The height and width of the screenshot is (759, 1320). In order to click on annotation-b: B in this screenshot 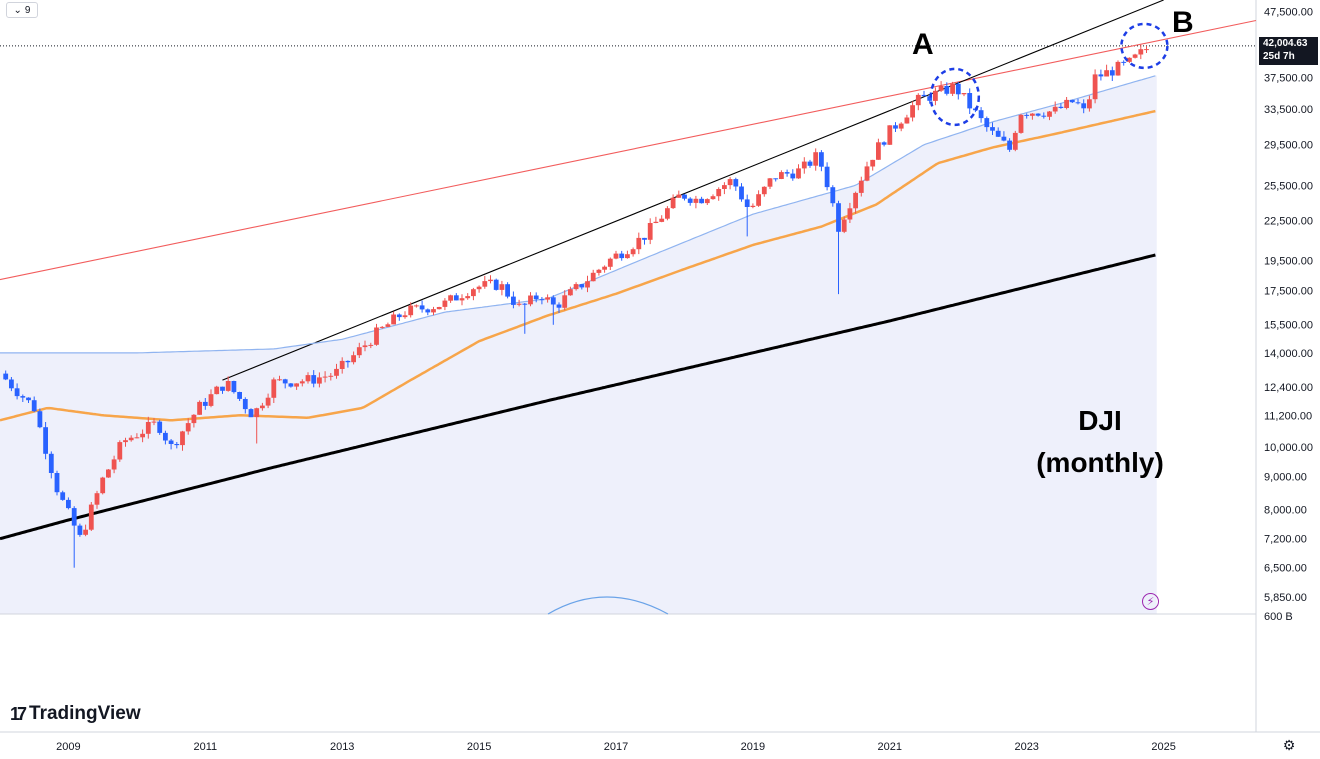, I will do `click(1183, 22)`.